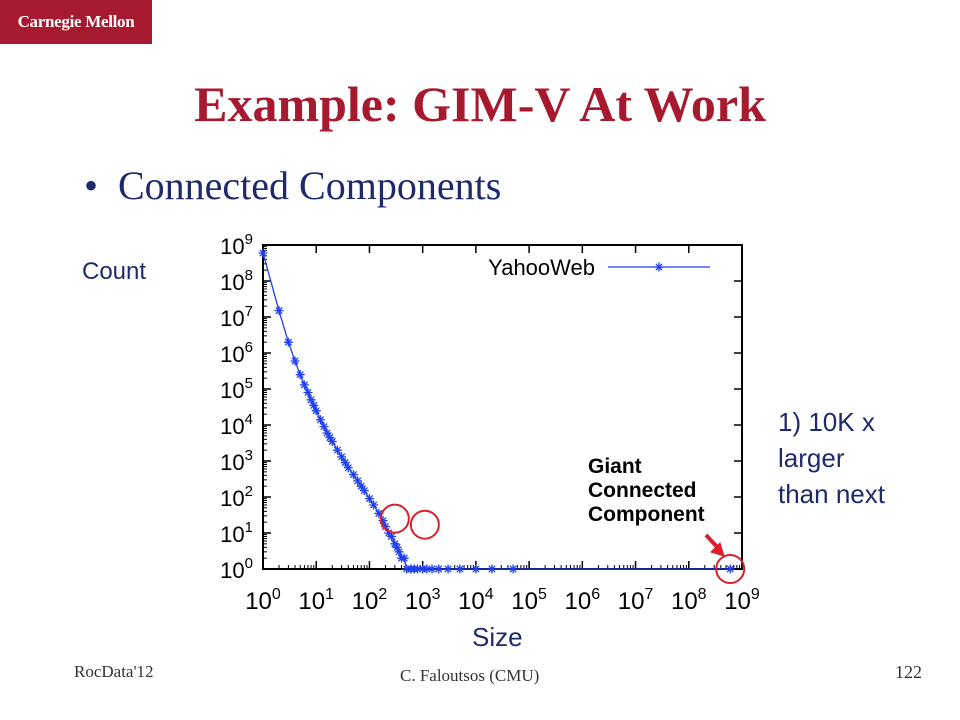 Image resolution: width=960 pixels, height=720 pixels. What do you see at coordinates (236, 533) in the screenshot?
I see `y-tick-label: 10¹` at bounding box center [236, 533].